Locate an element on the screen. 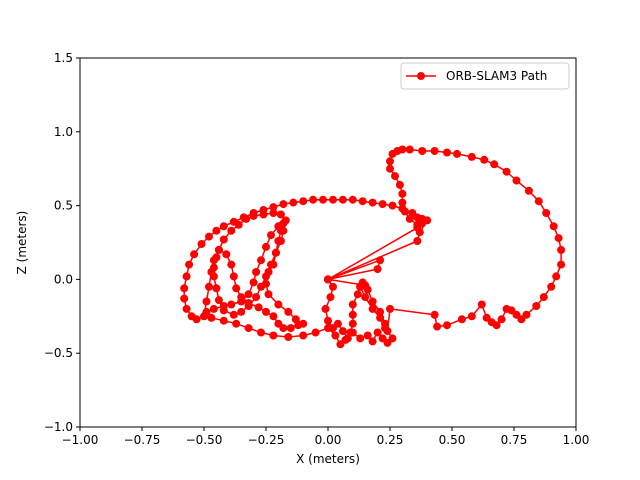 The height and width of the screenshot is (480, 640). x-tick-label: −0.50 is located at coordinates (204, 440).